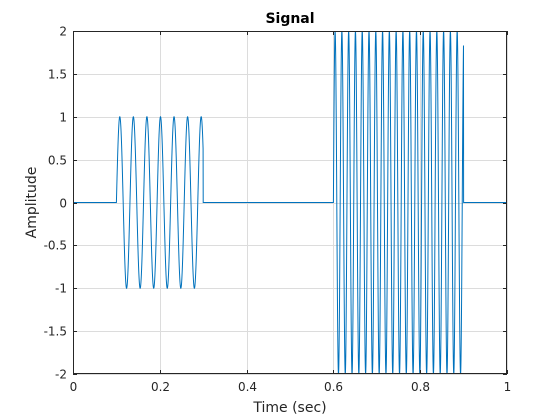  I want to click on x-axis-label: Time (sec), so click(289, 408).